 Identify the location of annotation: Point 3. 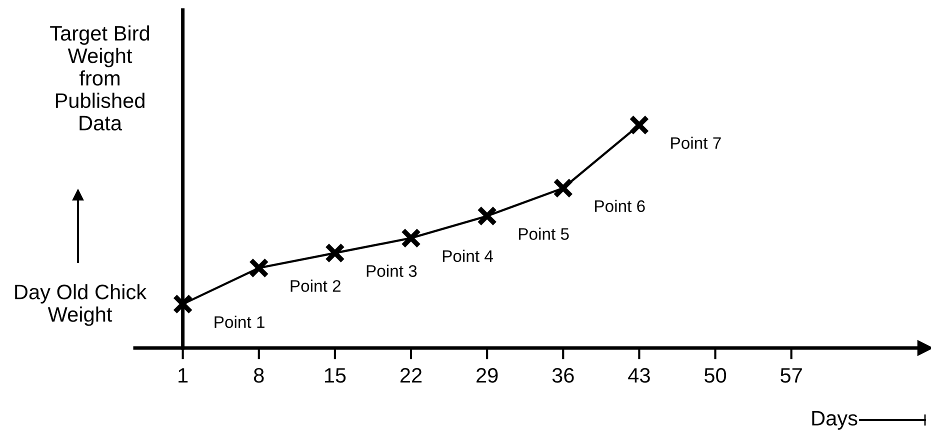
(391, 270).